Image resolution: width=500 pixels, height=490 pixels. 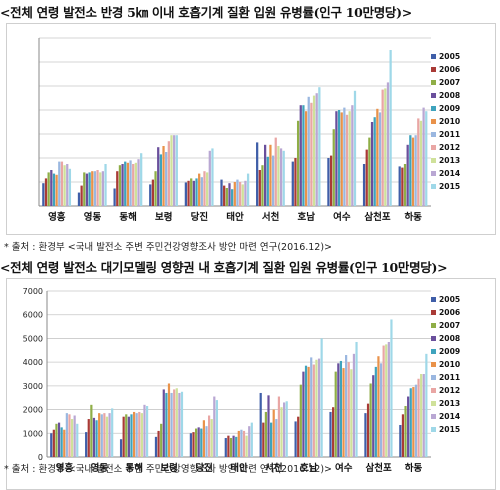 What do you see at coordinates (306, 158) in the screenshot?
I see `bar-호남-2010` at bounding box center [306, 158].